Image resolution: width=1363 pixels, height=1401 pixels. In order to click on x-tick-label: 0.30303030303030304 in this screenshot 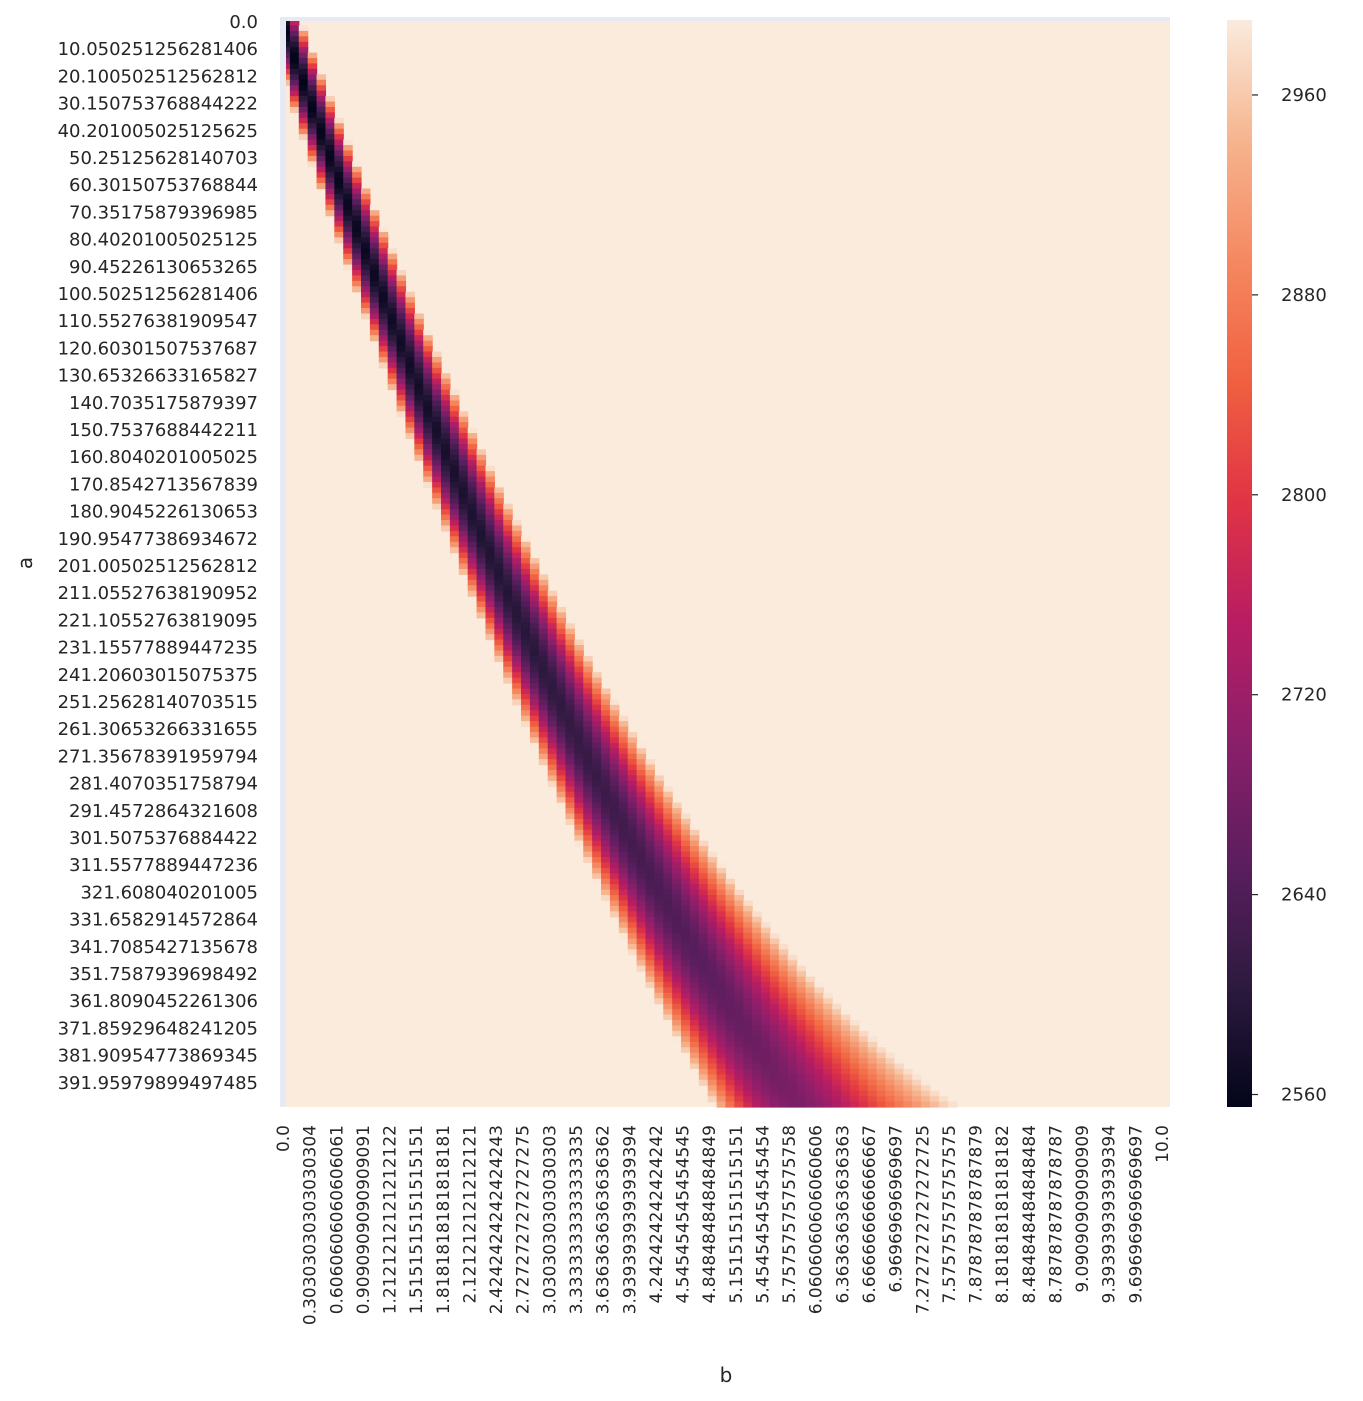, I will do `click(311, 1225)`.